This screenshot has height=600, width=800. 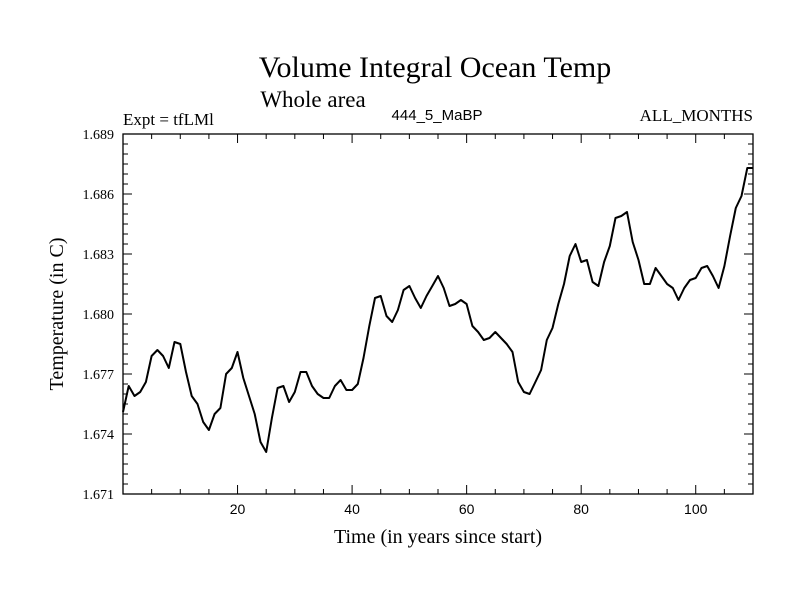 I want to click on y-axis-label: Temperature (in C), so click(x=57, y=314).